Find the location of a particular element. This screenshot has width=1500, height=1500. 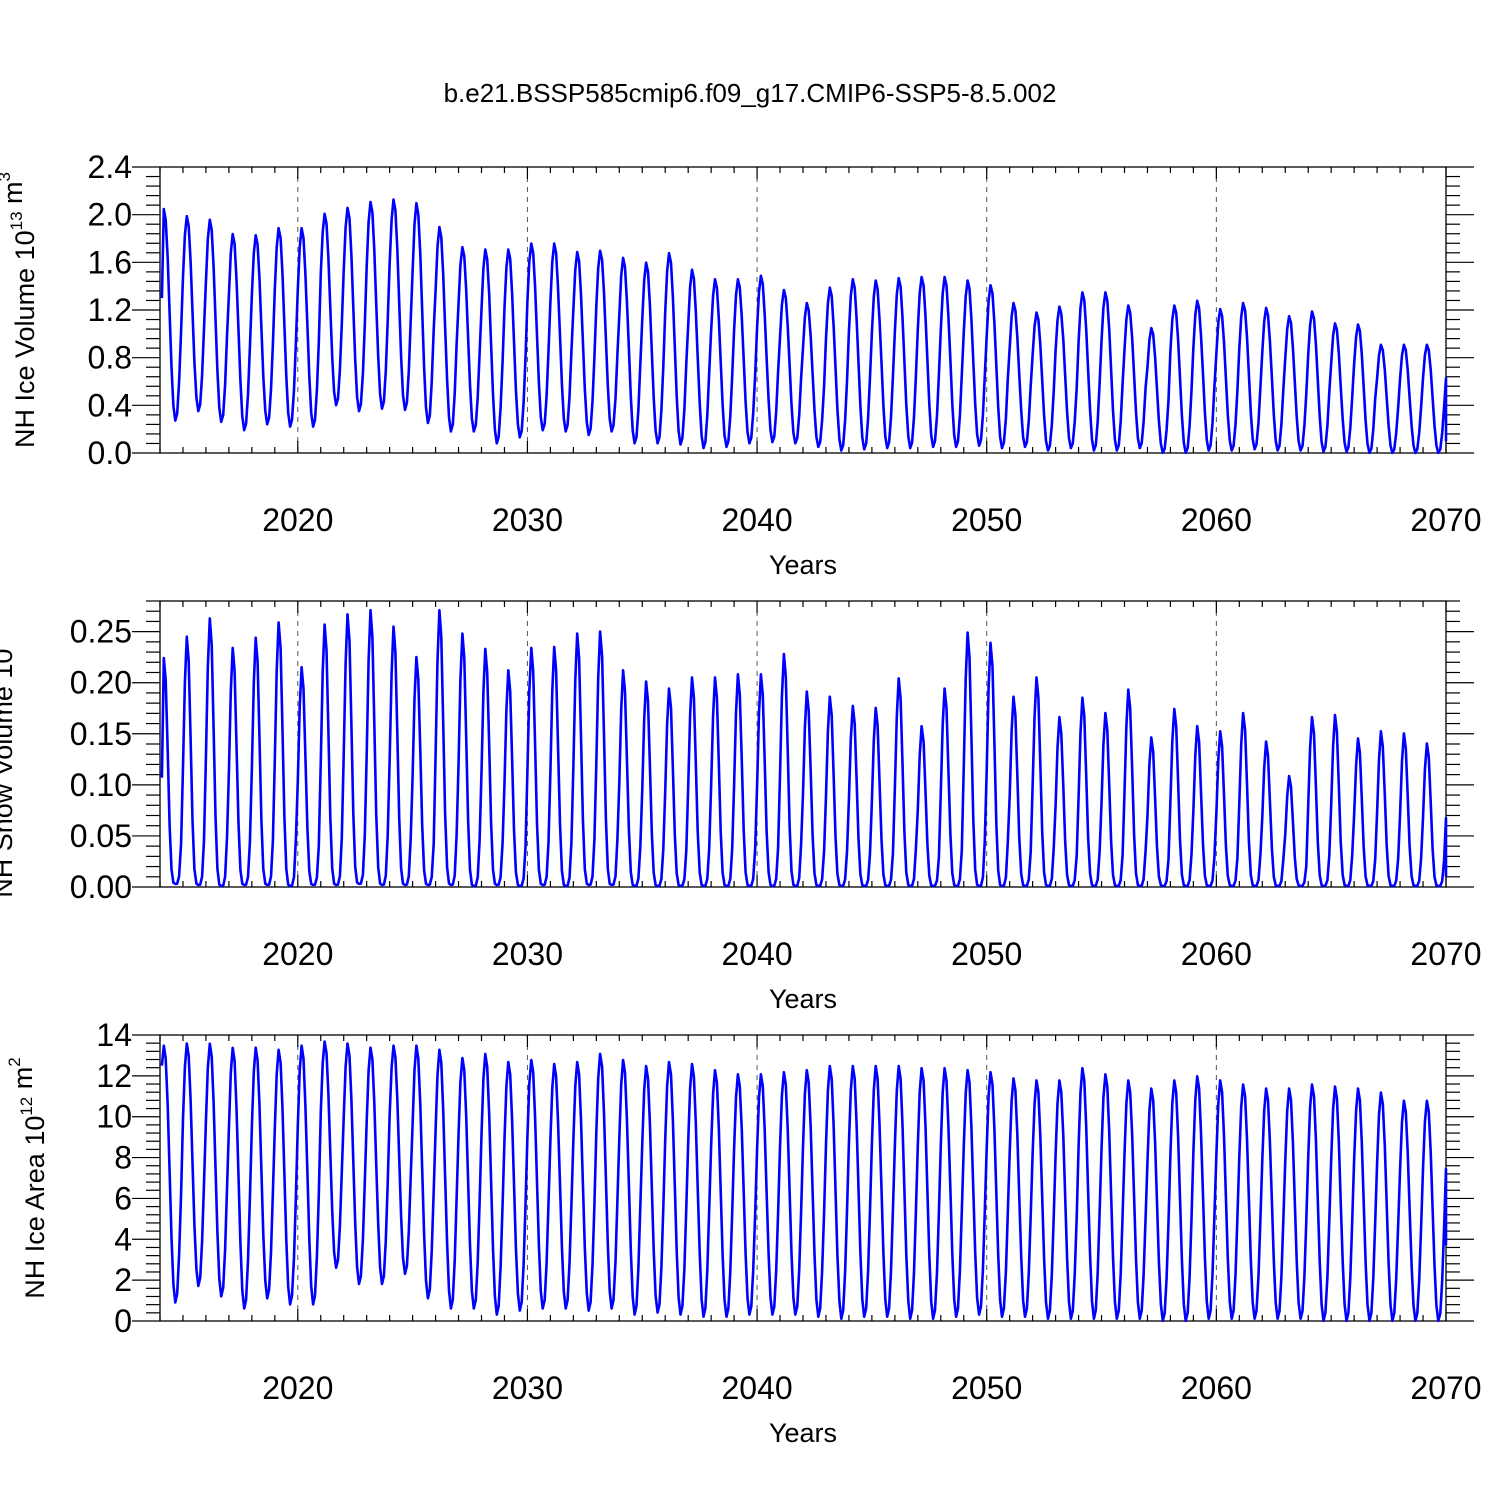

y-tick-label: 4 is located at coordinates (123, 1239).